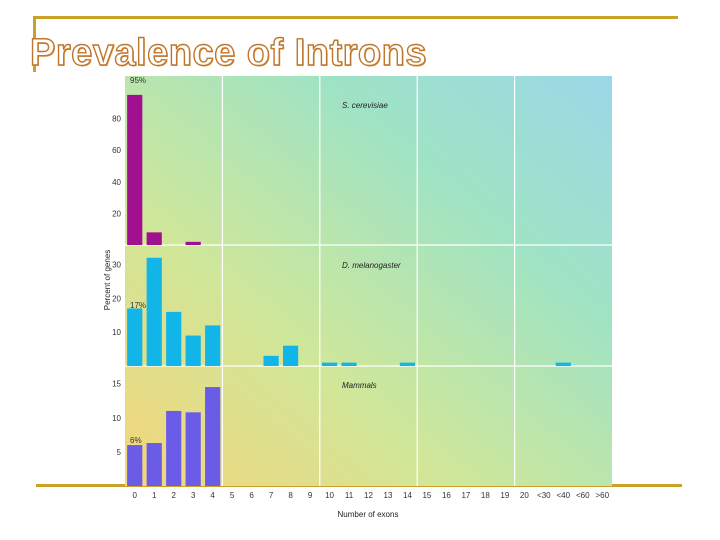  Describe the element at coordinates (368, 514) in the screenshot. I see `x-axis-title: Number of exons` at that location.